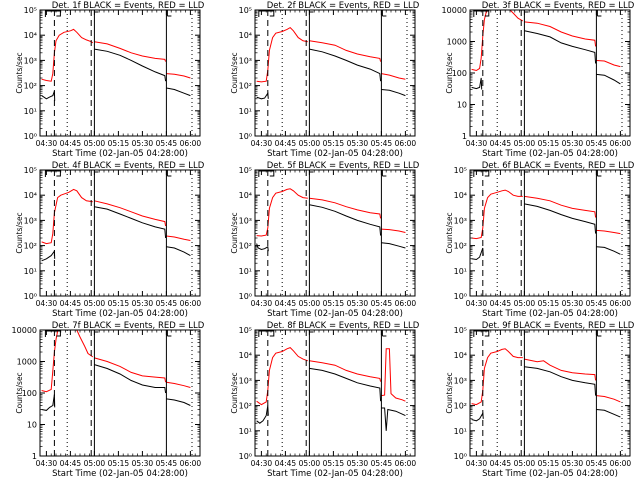  I want to click on y-tick-label: 10000, so click(454, 10).